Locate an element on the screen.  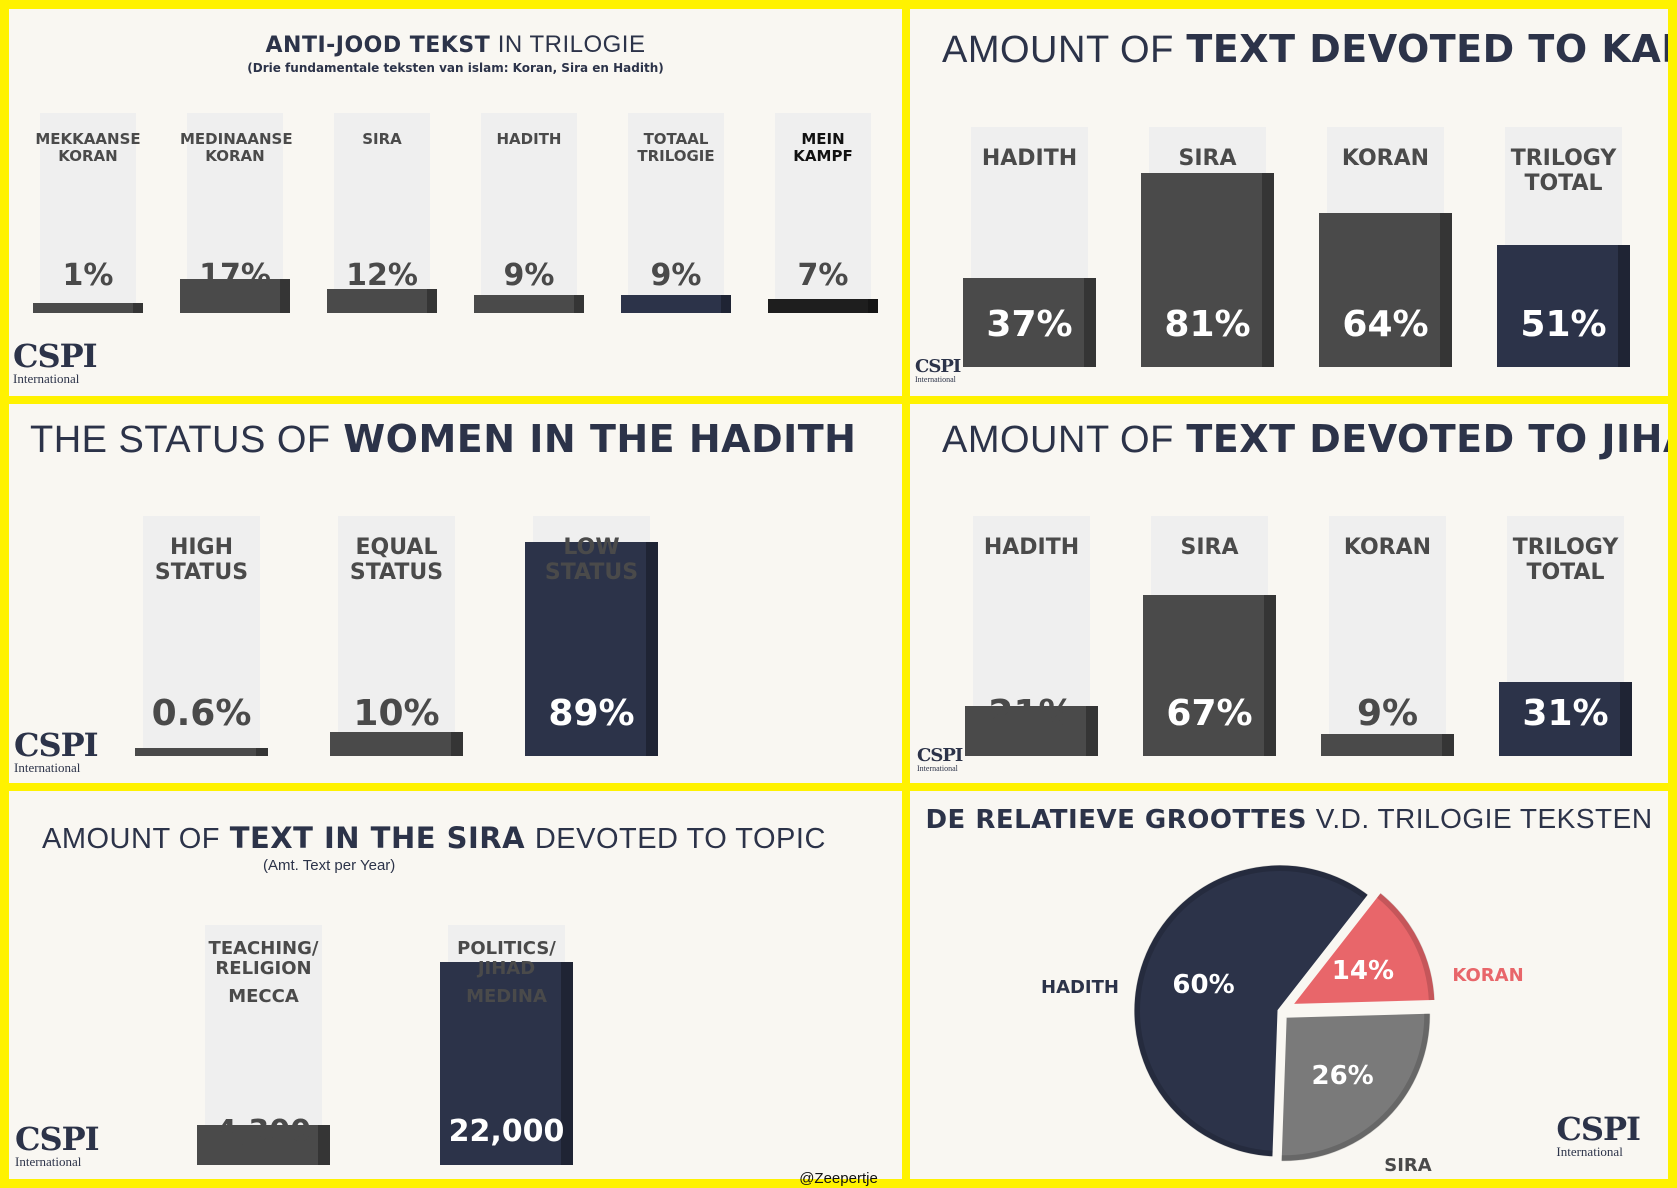
value-label: 1% is located at coordinates (88, 275).